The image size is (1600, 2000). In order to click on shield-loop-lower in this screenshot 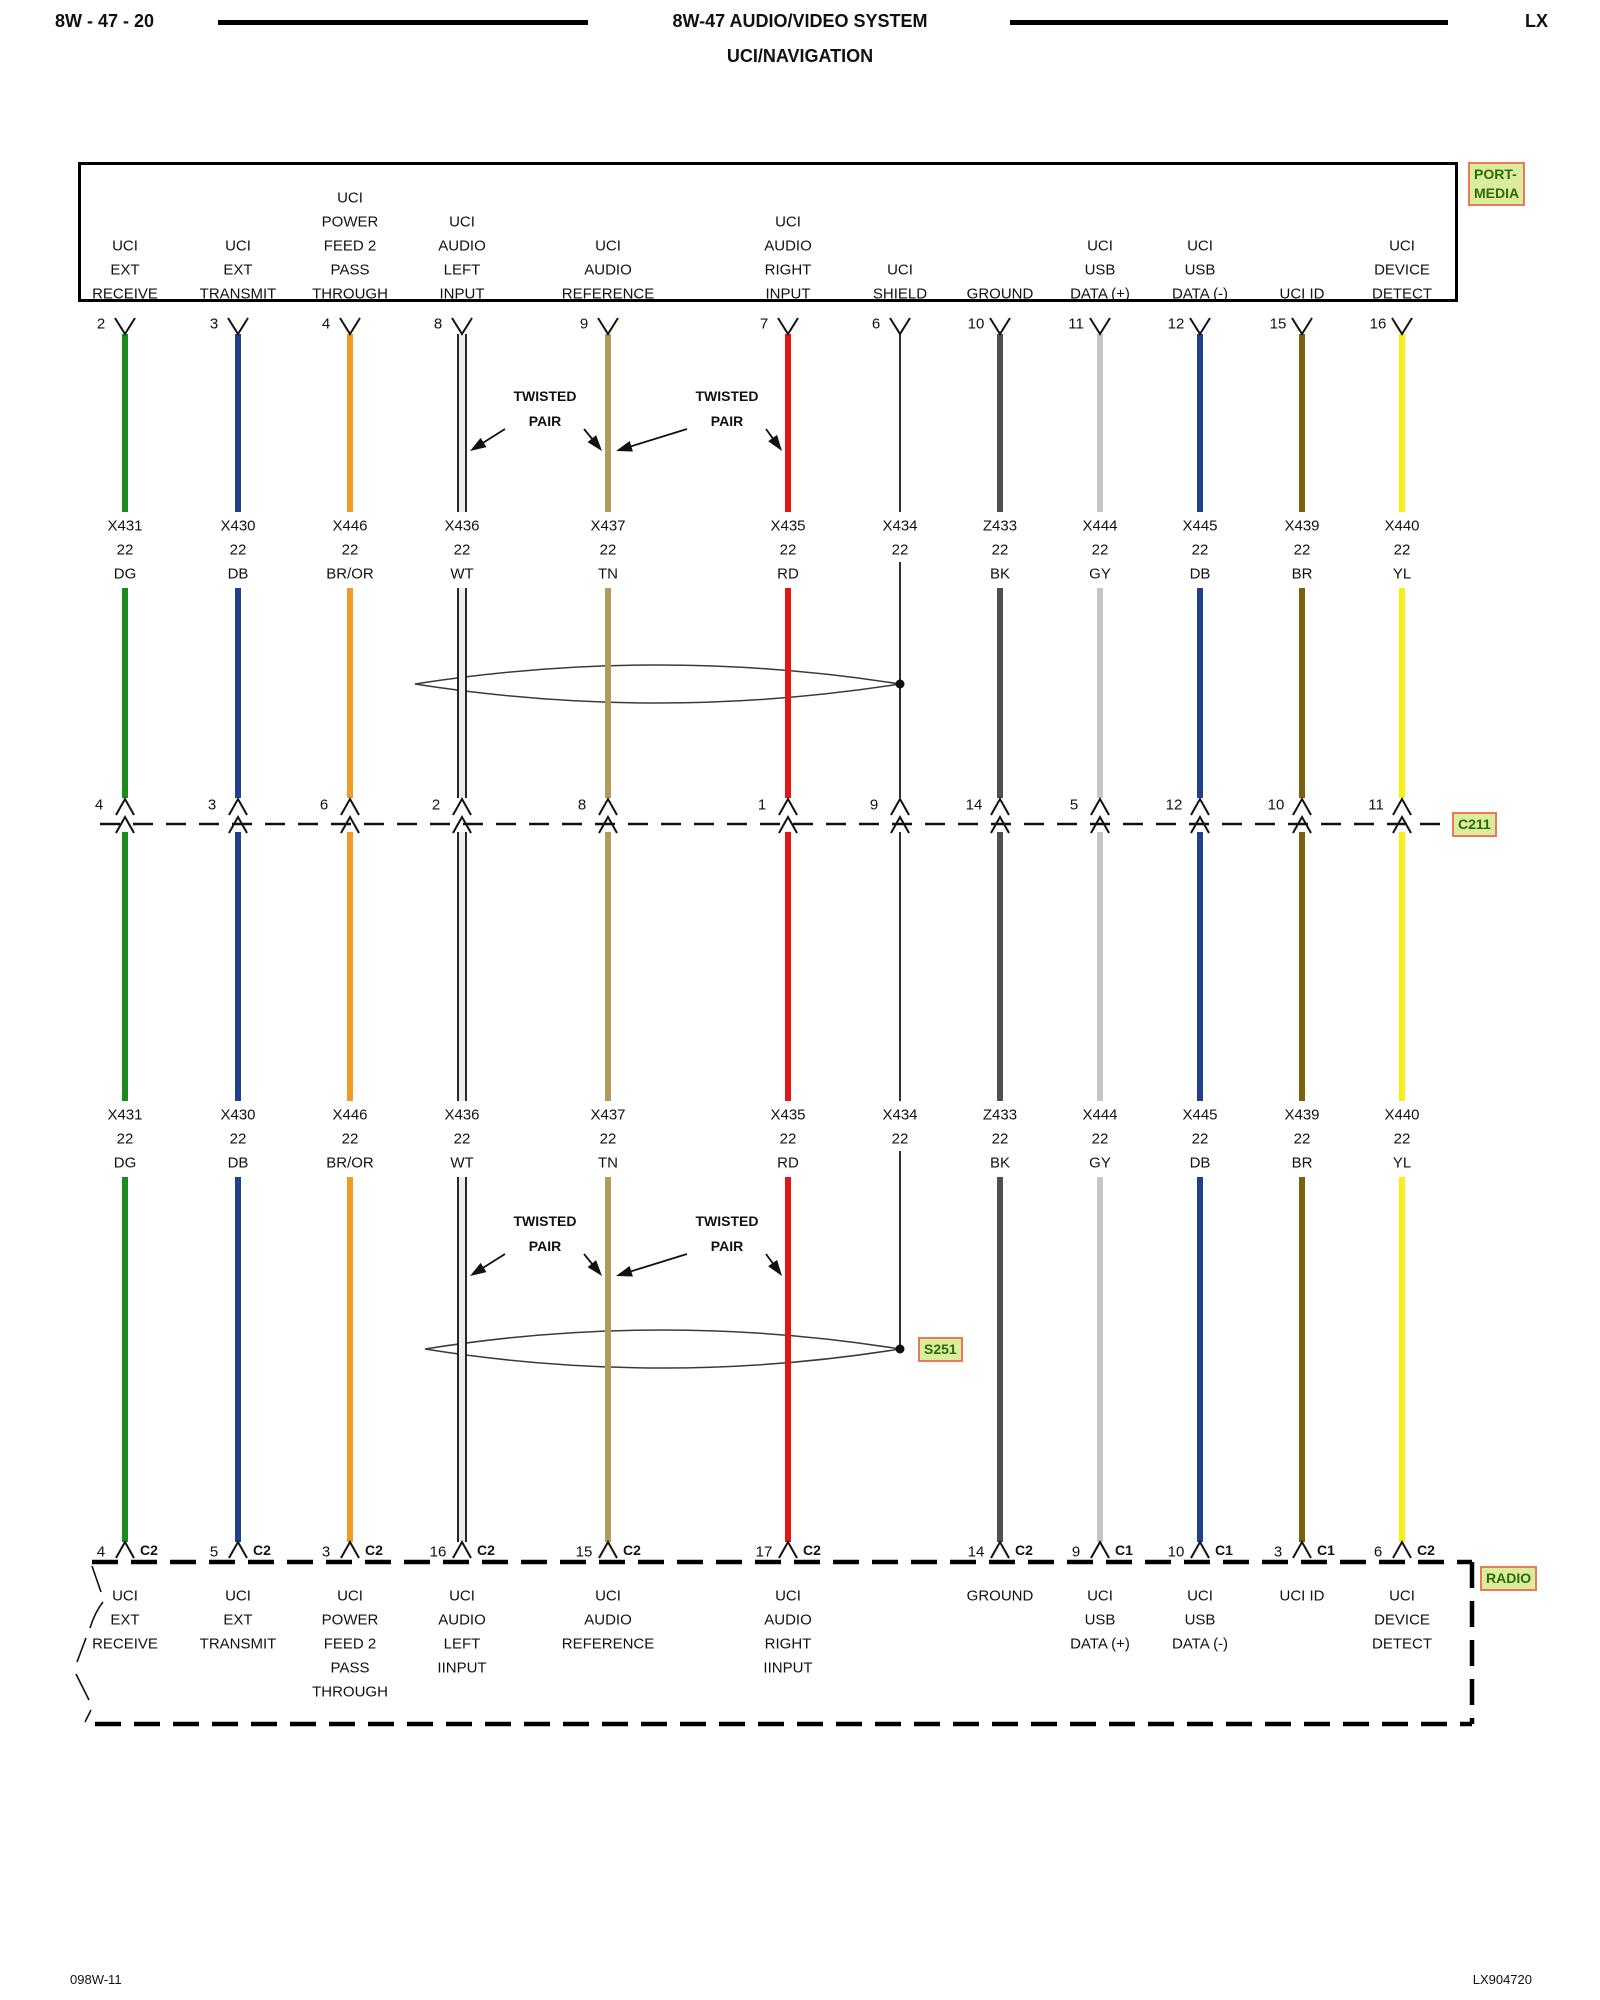, I will do `click(662, 1349)`.